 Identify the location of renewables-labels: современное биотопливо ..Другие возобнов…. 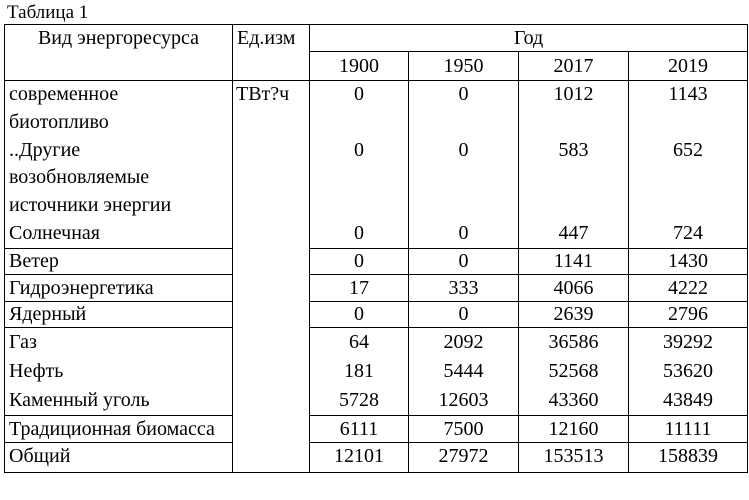
(118, 164).